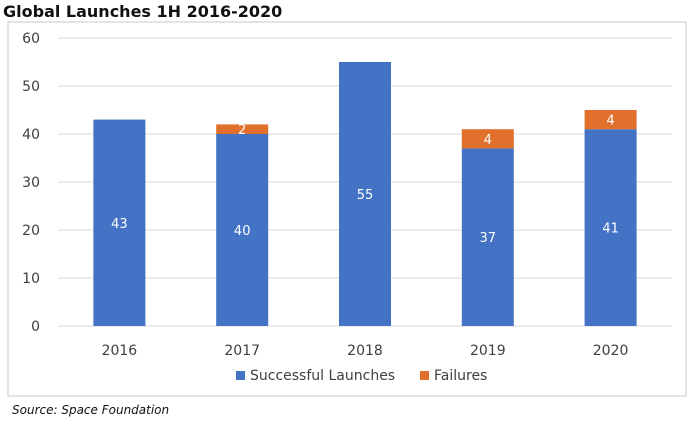  Describe the element at coordinates (322, 376) in the screenshot. I see `legend-label-successful: Successful Launches` at that location.